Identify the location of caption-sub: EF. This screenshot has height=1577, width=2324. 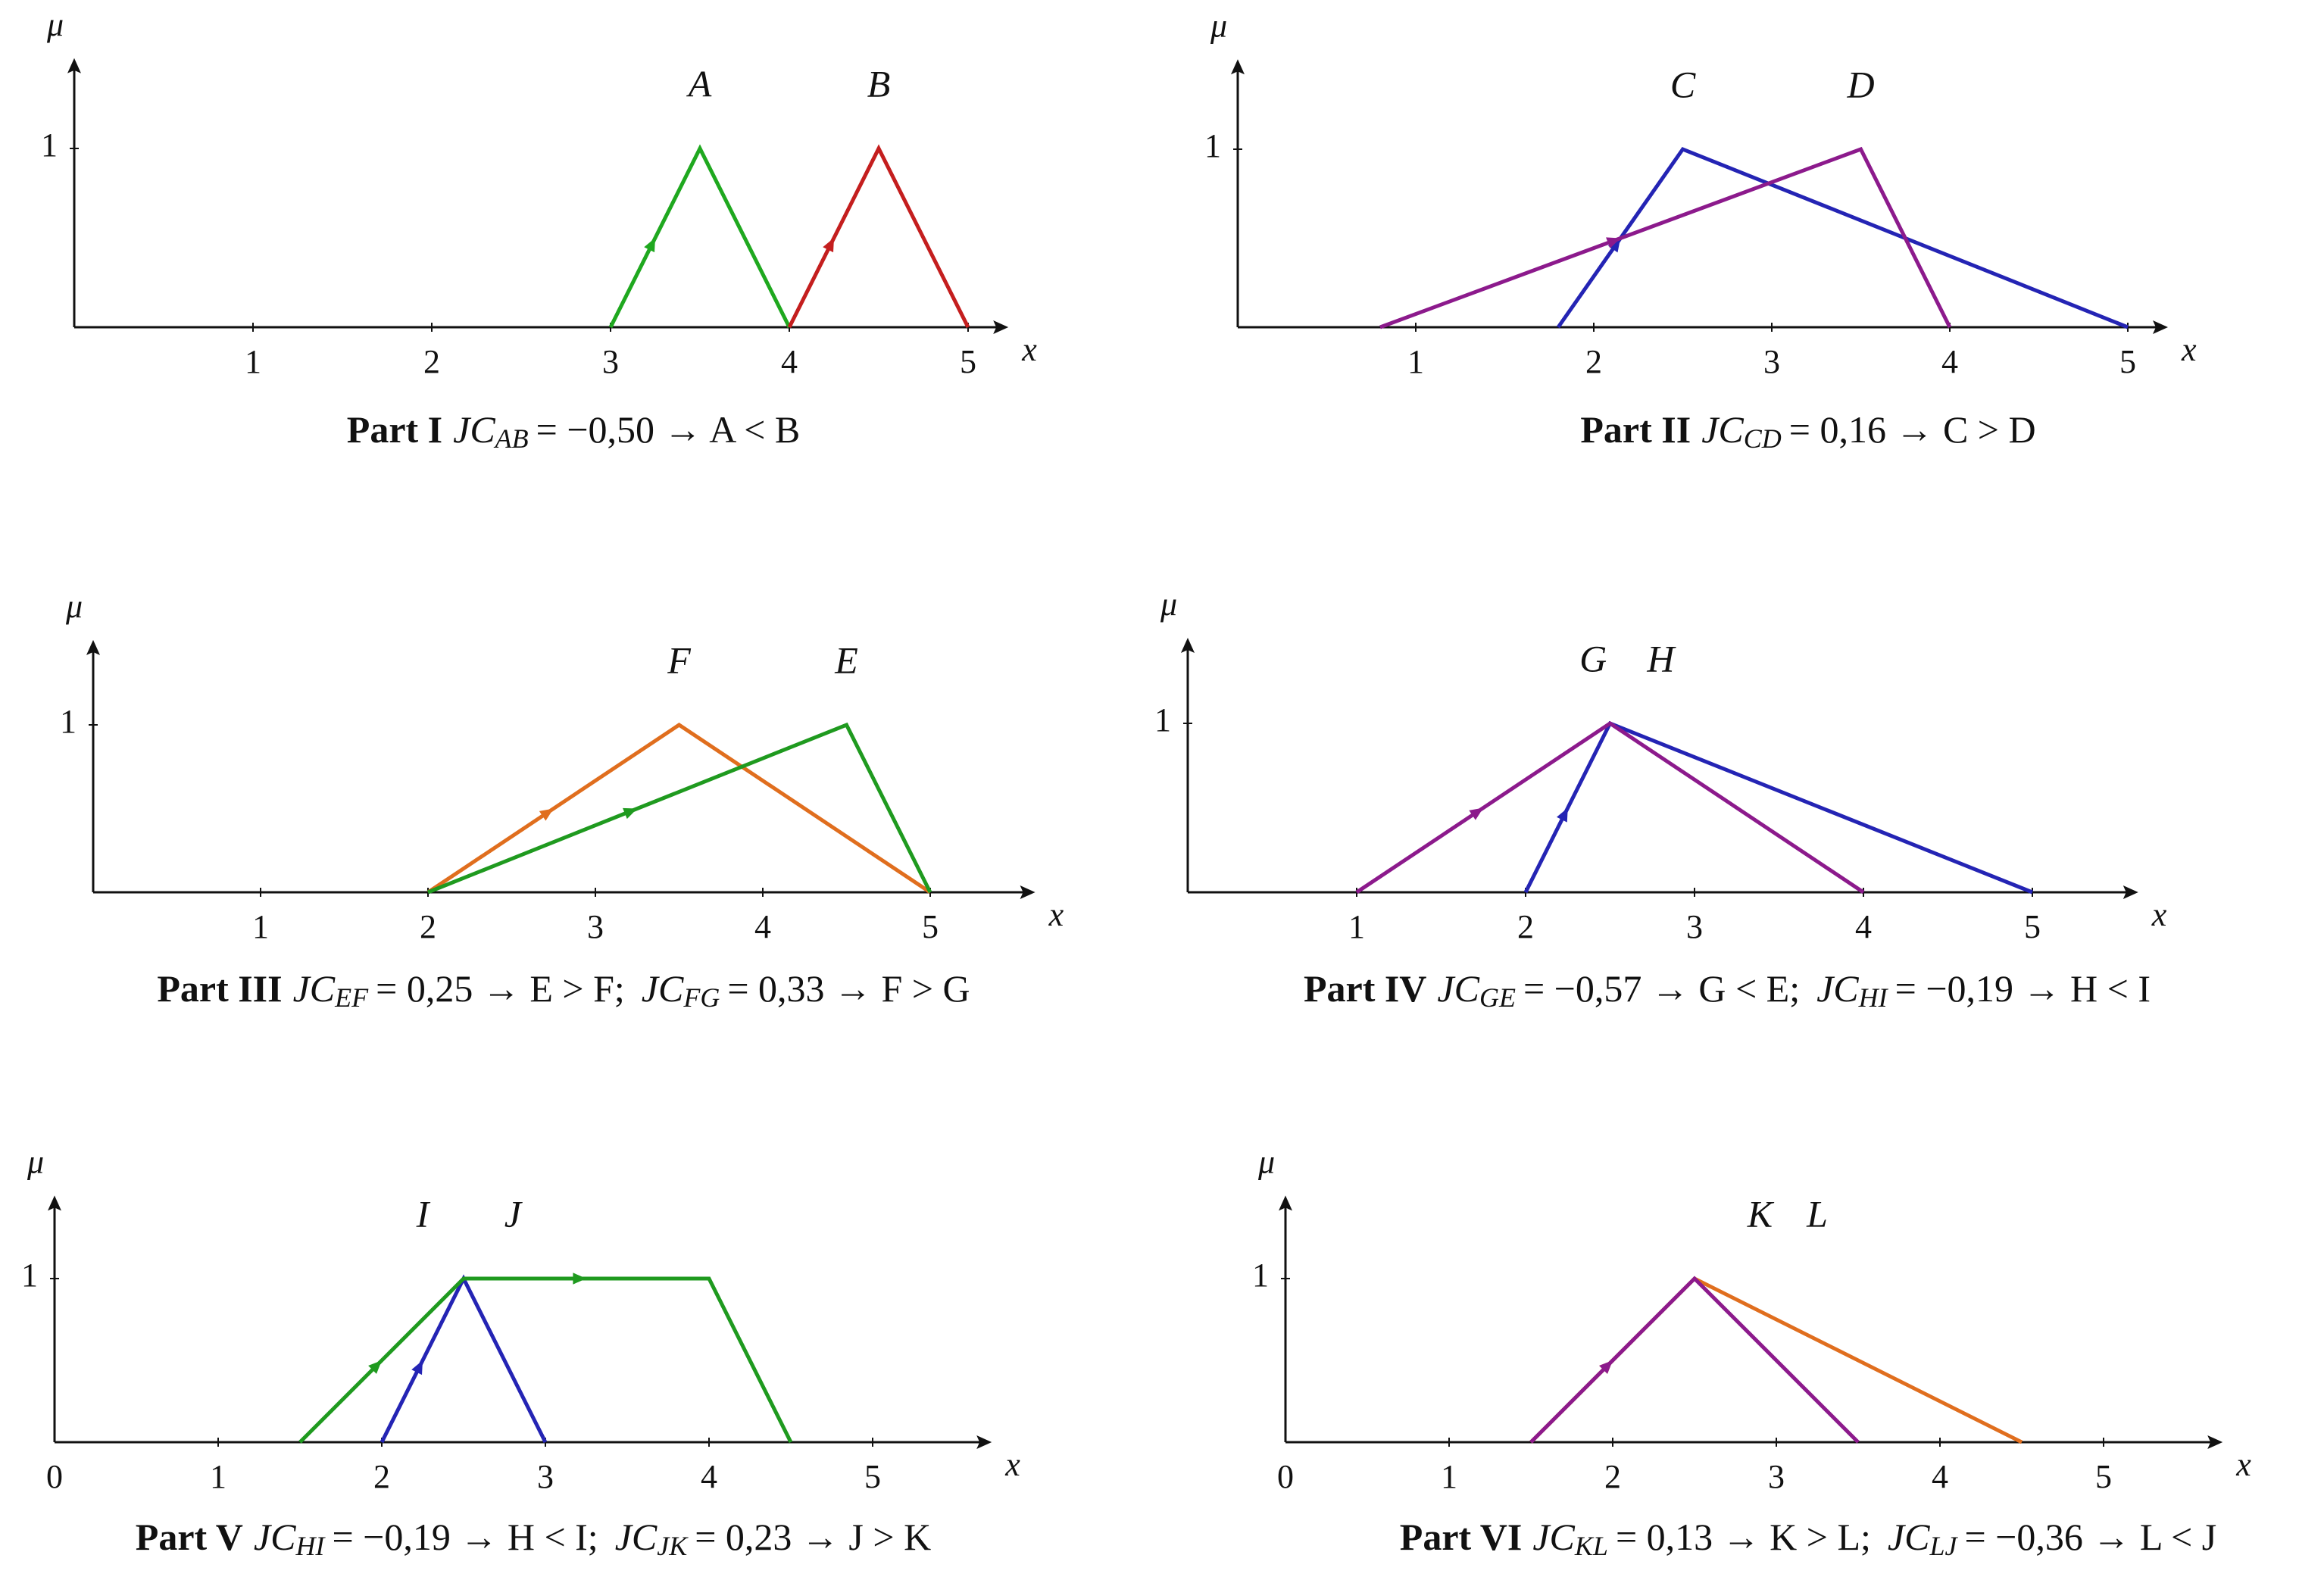
(351, 998).